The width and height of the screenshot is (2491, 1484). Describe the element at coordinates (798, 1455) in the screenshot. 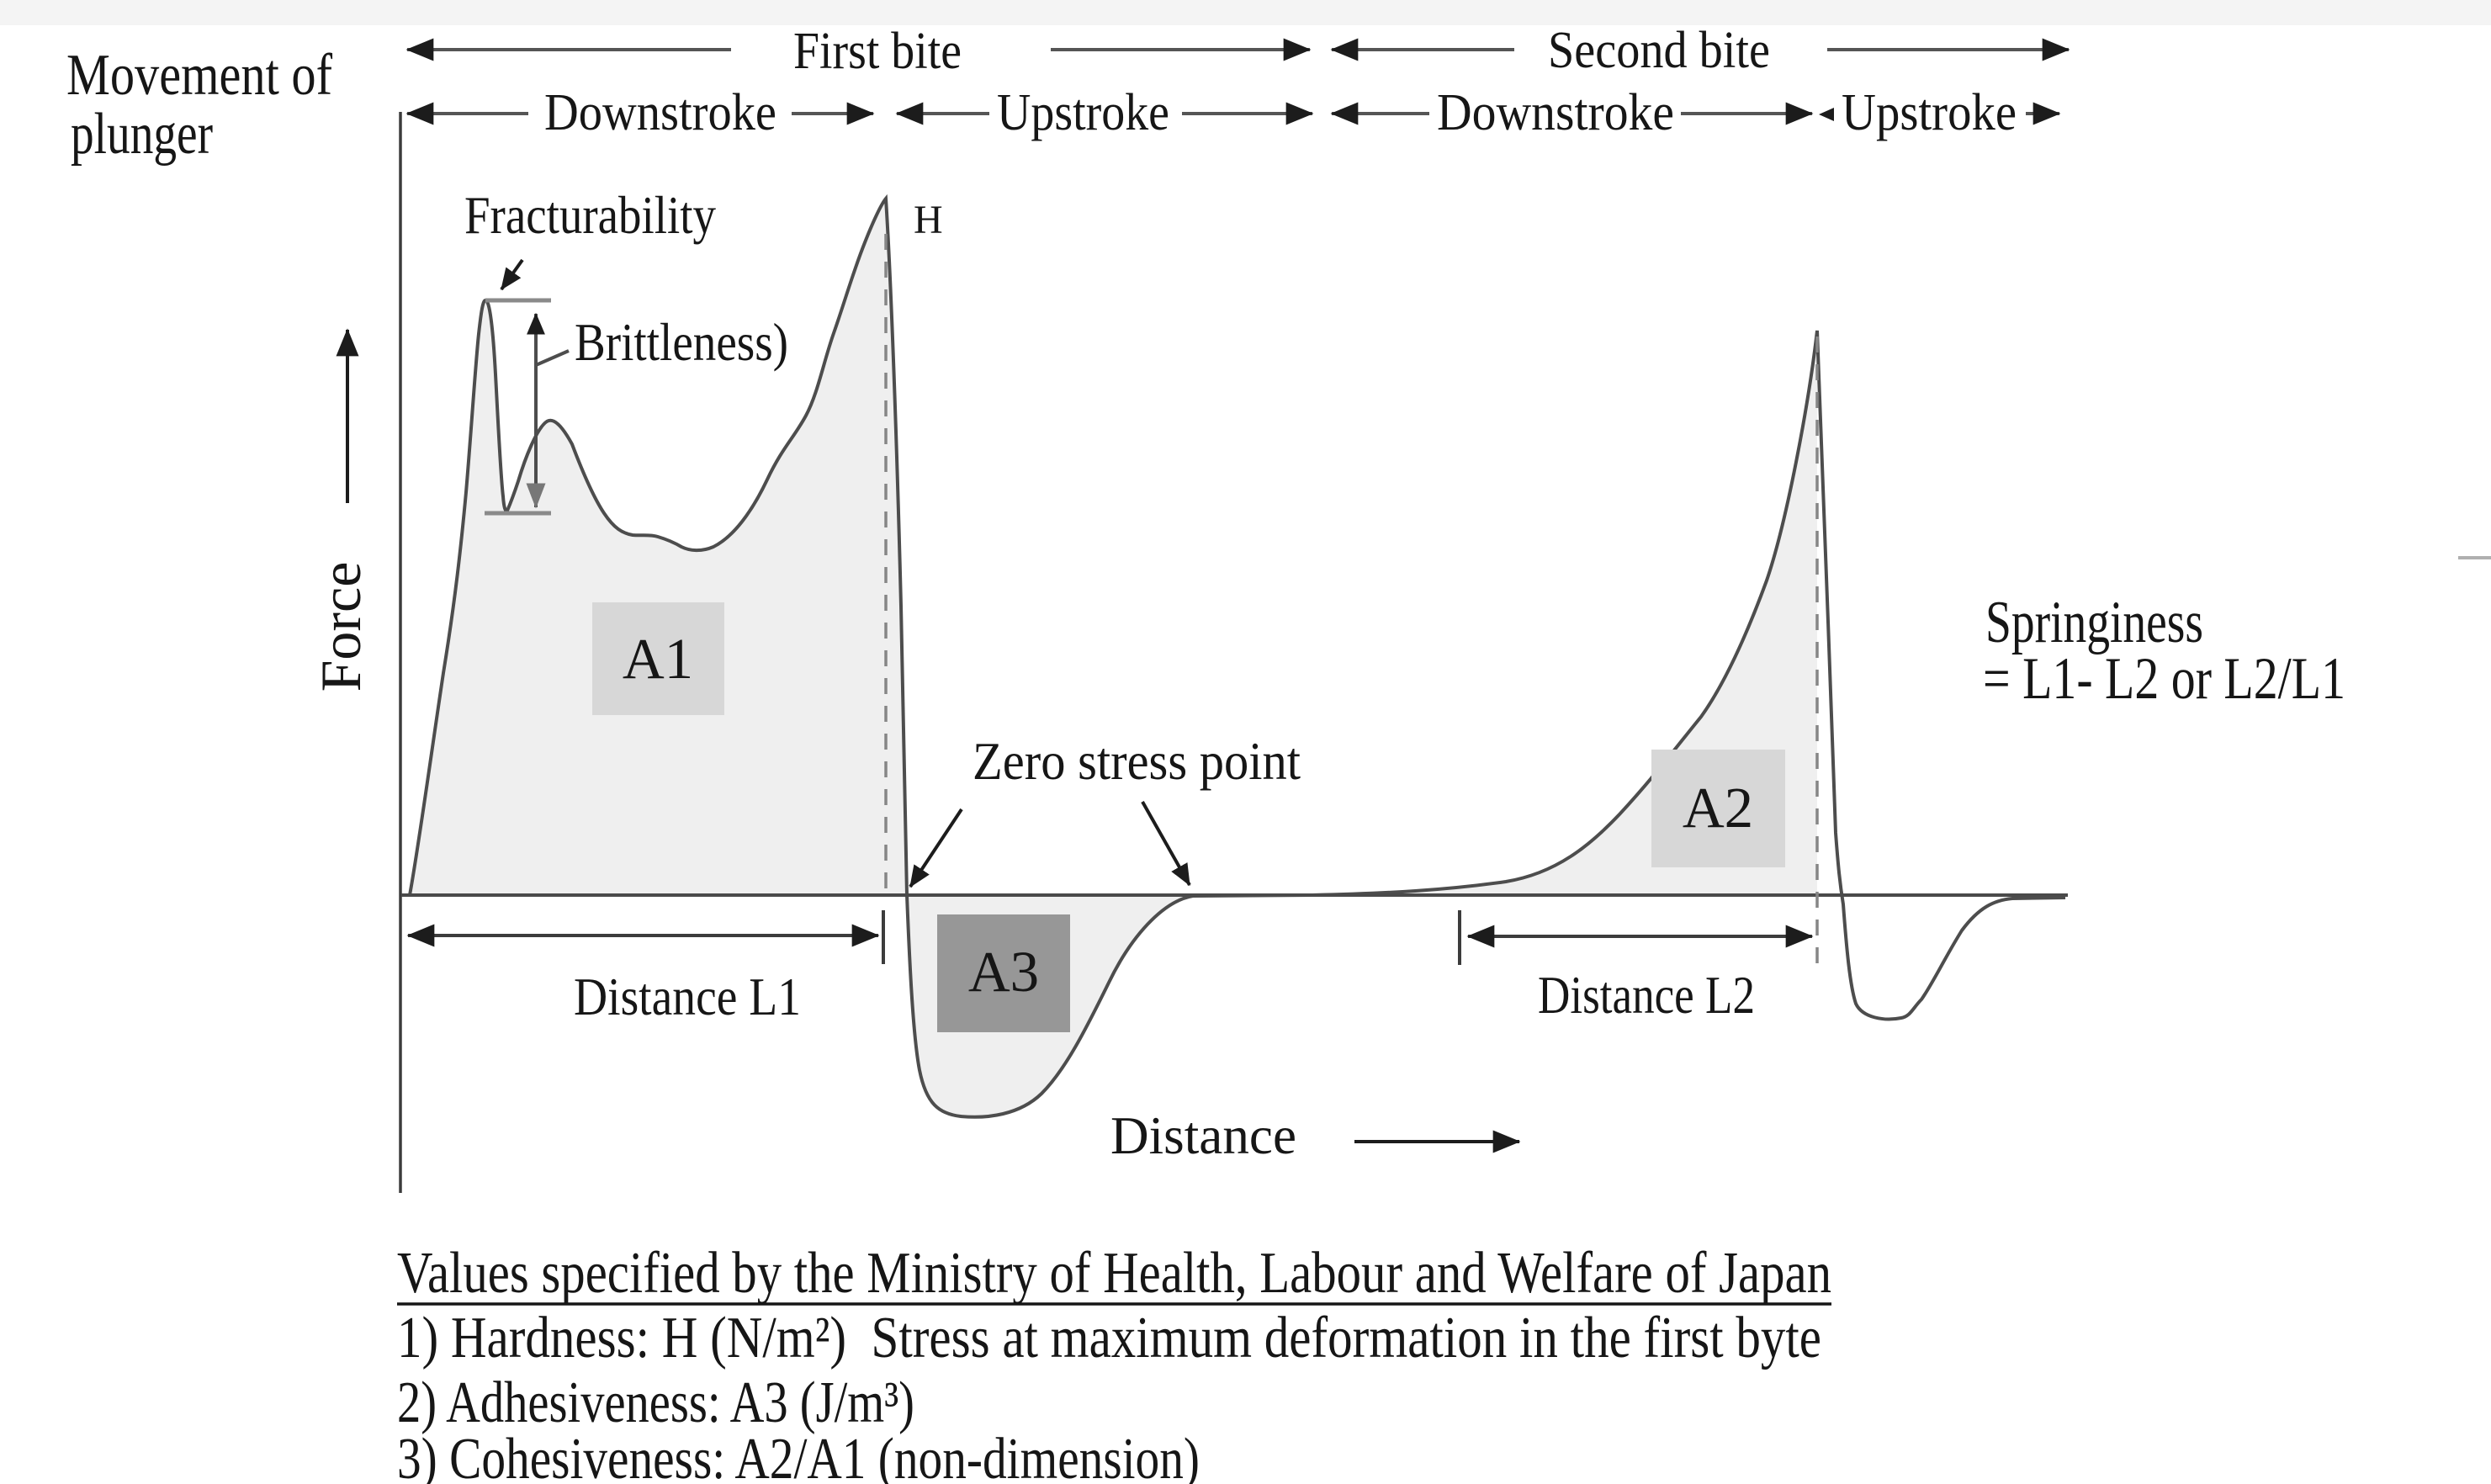

I see `svg-text:3) Cohesiveness: A2/A1 (non-di: 3) Cohesiveness: A2/A1 (non-dimension)` at that location.